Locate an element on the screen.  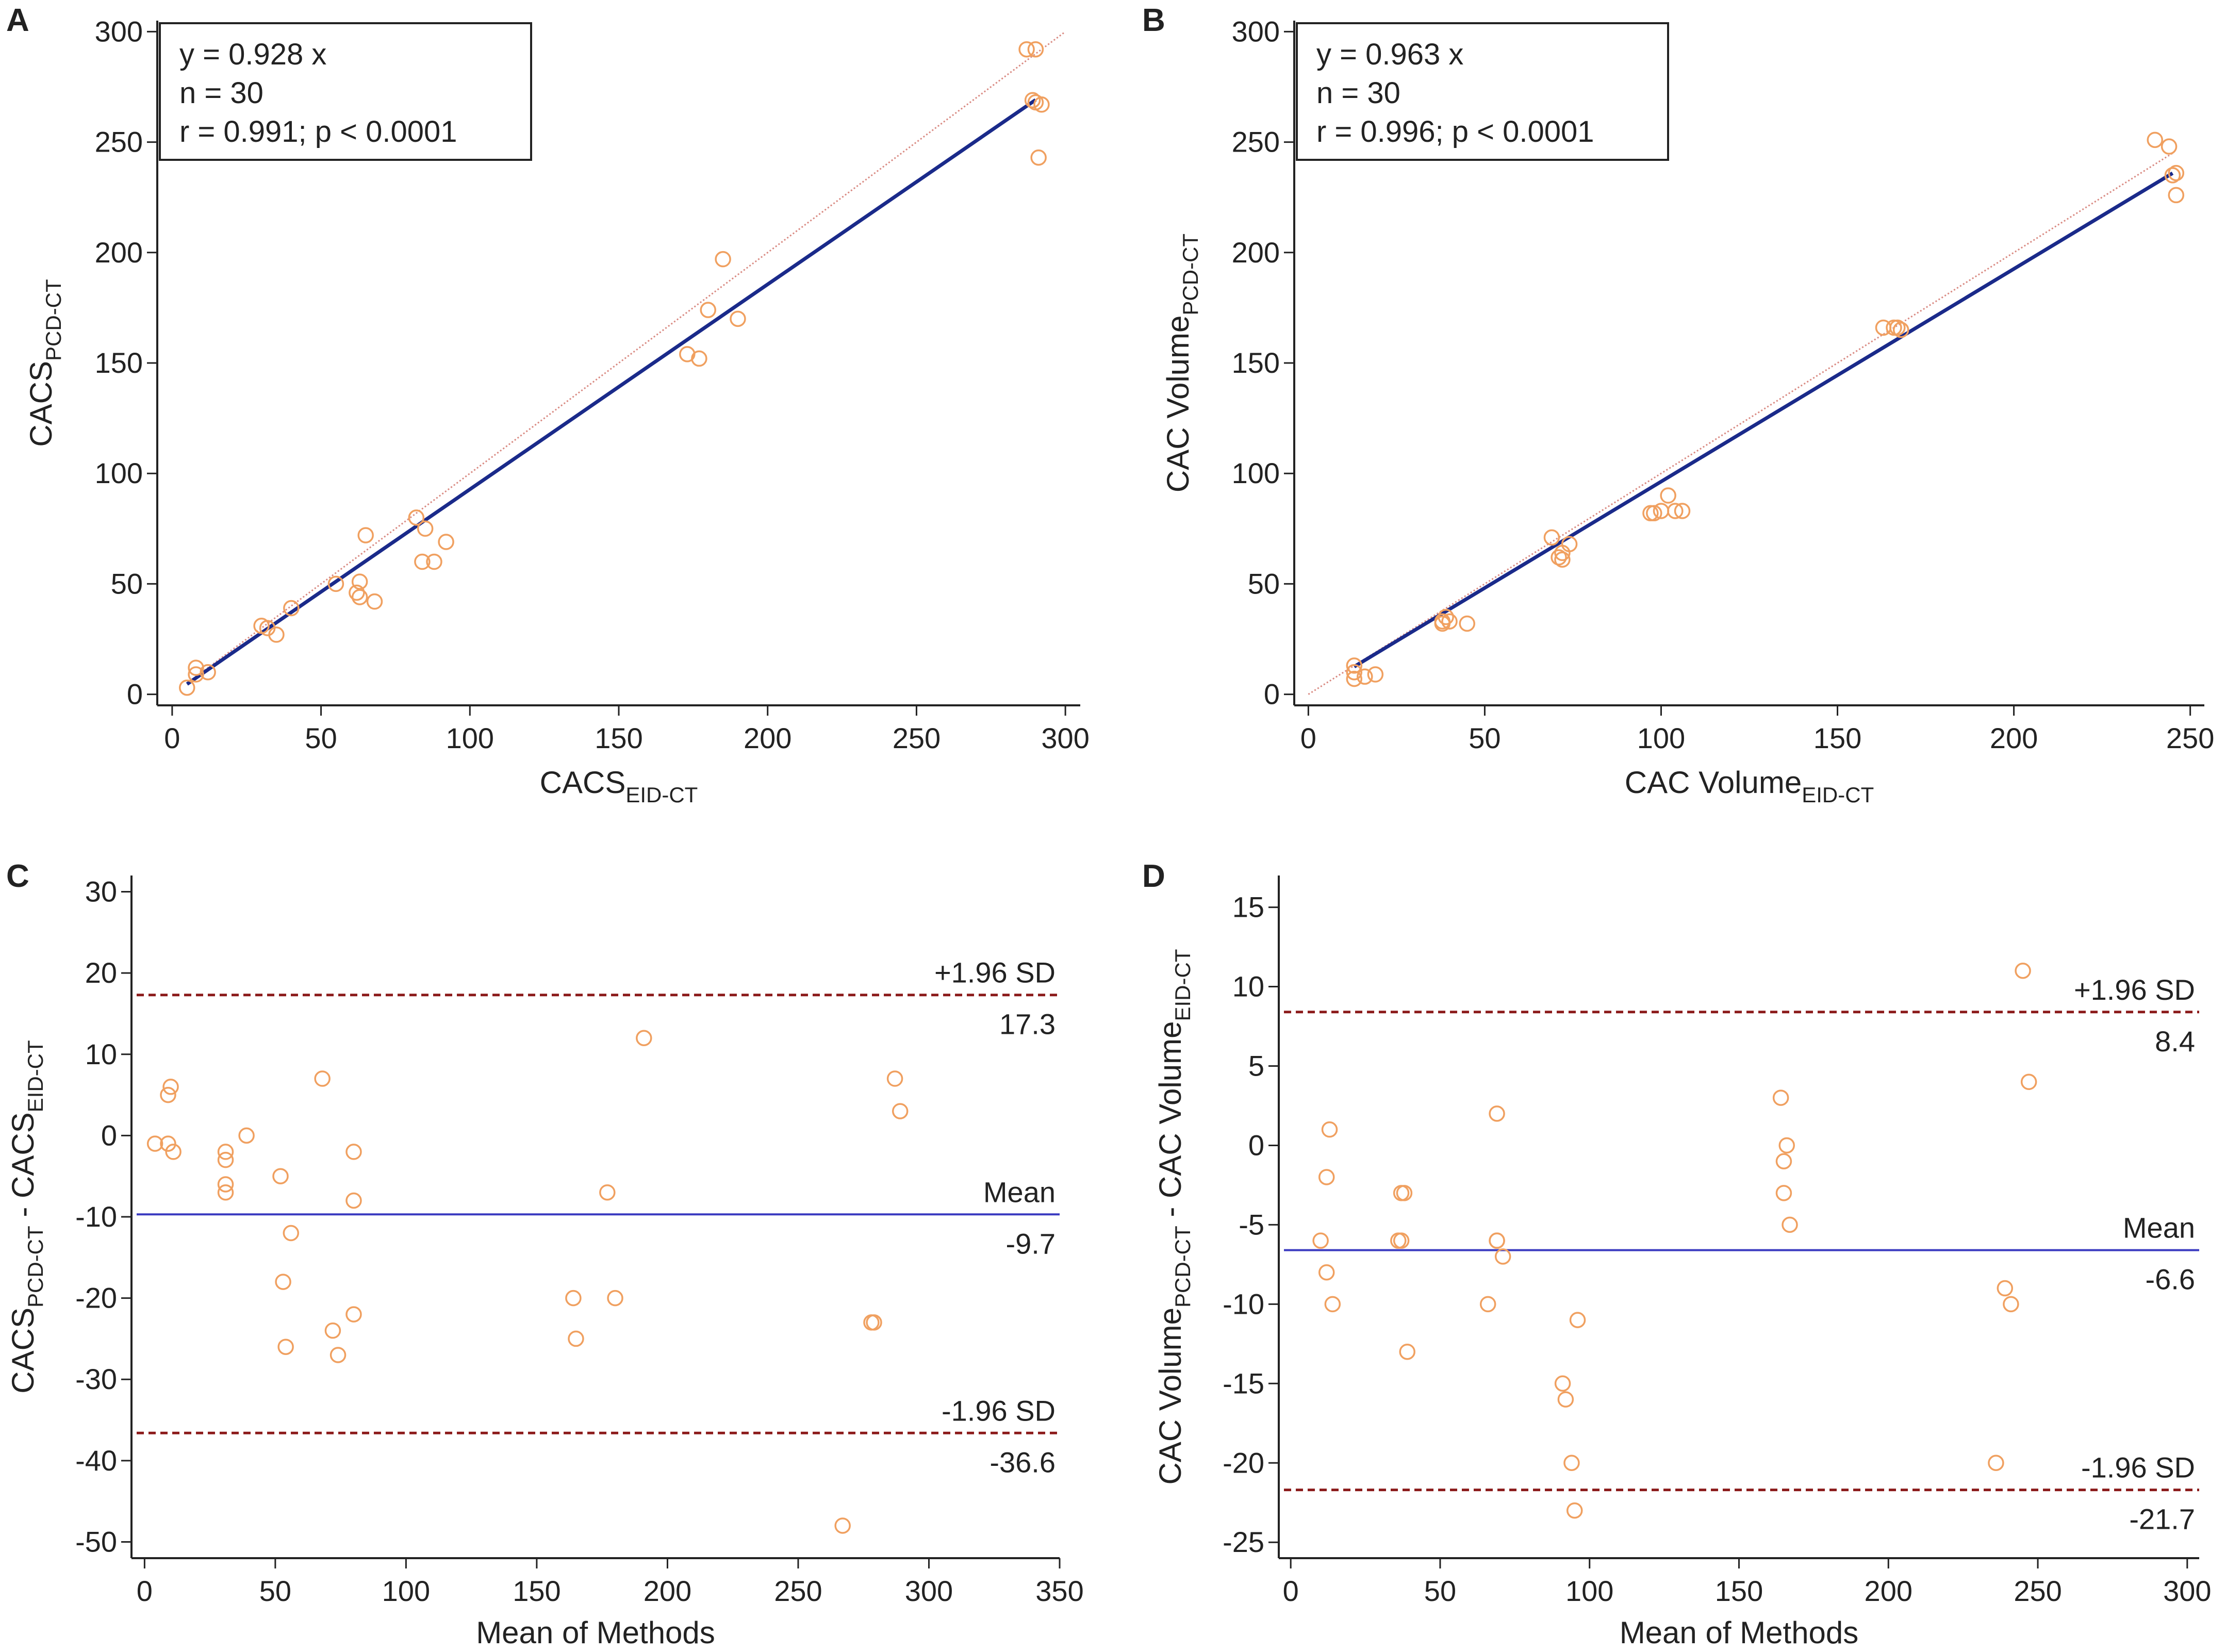
y-tick-label: -20 is located at coordinates (96, 1298).